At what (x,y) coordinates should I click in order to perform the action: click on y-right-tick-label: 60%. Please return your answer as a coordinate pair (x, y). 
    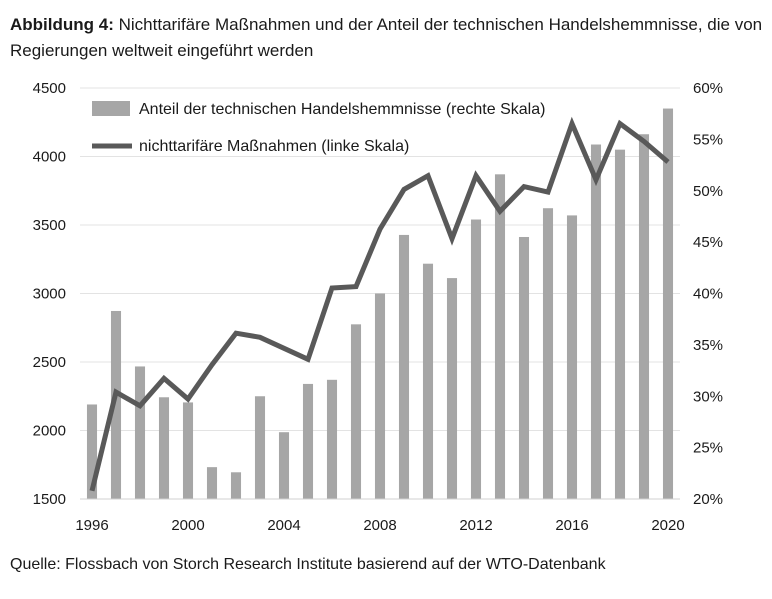
    Looking at the image, I should click on (708, 88).